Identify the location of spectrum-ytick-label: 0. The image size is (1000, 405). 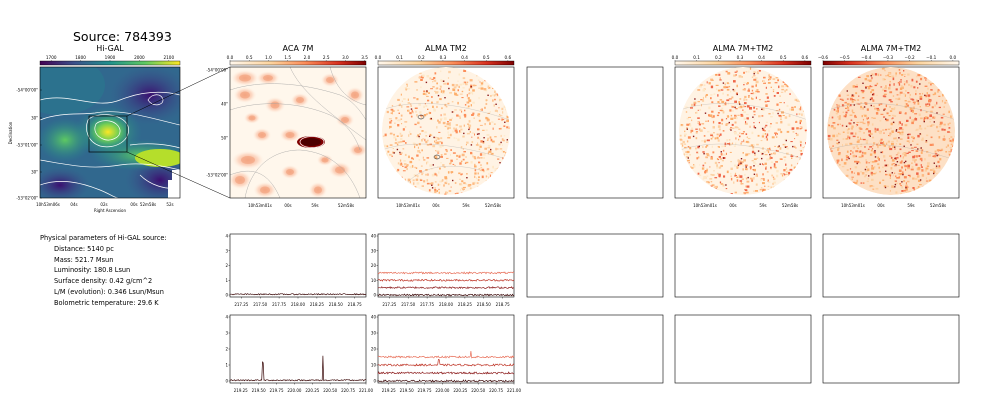
(226, 295).